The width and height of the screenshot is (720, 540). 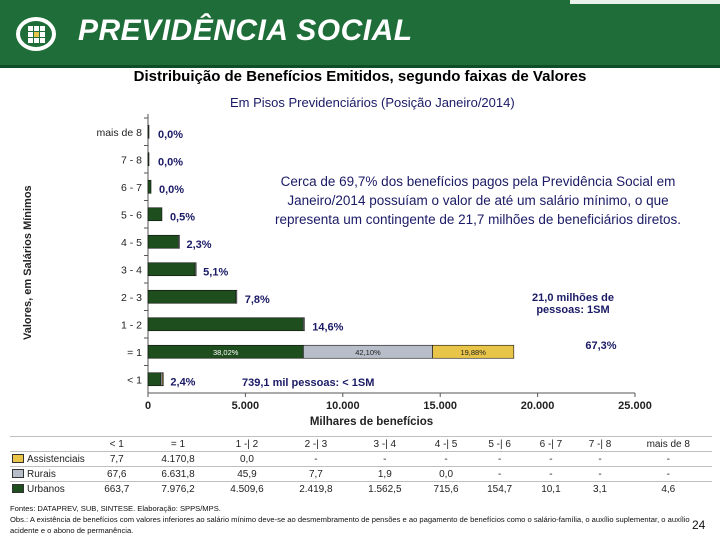 I want to click on table-column-header: 7 -| 8, so click(x=600, y=444).